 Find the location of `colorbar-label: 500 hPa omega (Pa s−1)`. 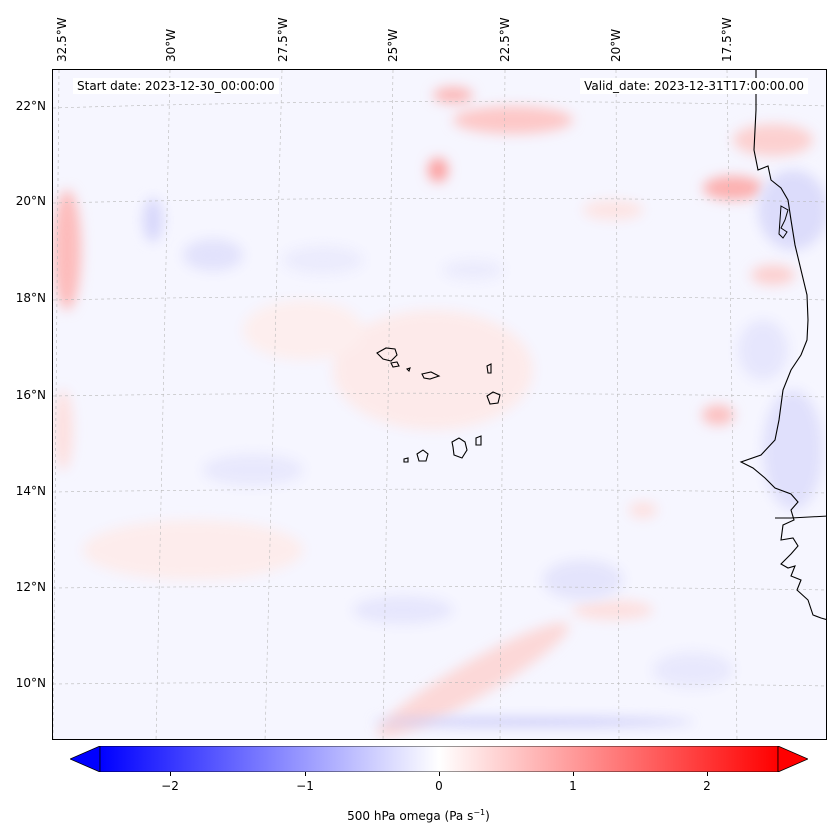

colorbar-label: 500 hPa omega (Pa s−1) is located at coordinates (418, 815).